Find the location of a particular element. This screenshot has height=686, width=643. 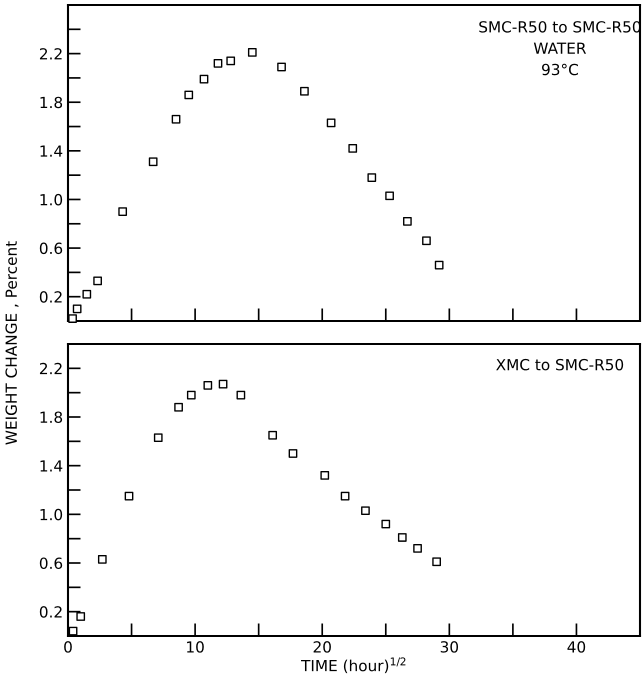

x-tick-label: 10 is located at coordinates (195, 647).